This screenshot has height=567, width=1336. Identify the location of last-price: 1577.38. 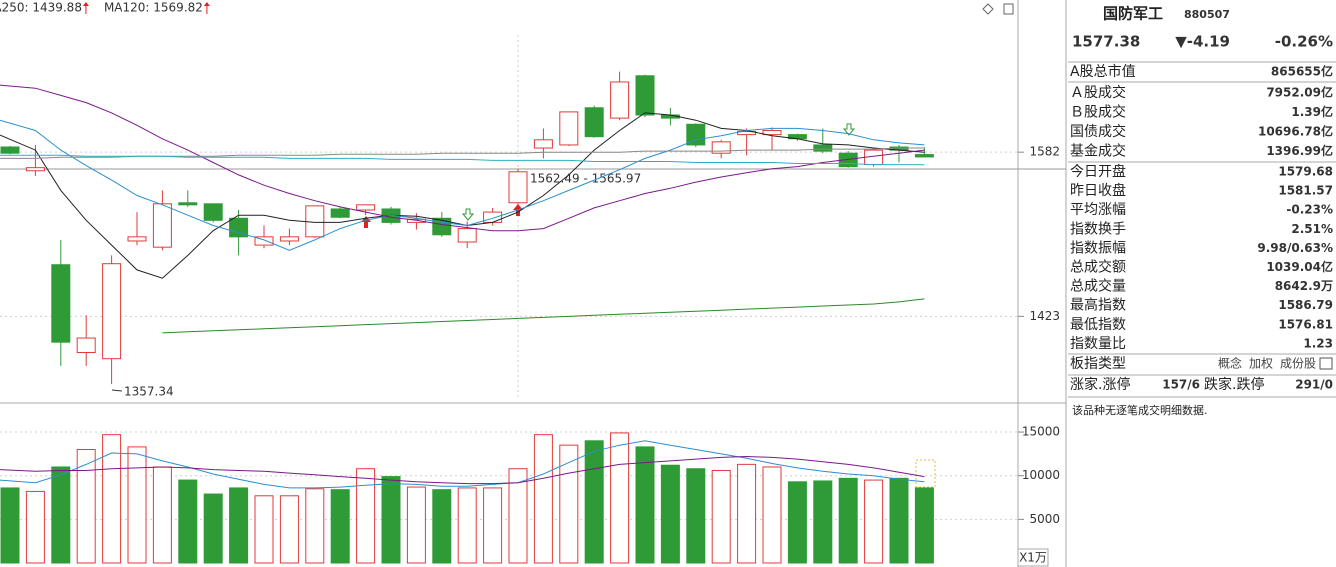
(1106, 42).